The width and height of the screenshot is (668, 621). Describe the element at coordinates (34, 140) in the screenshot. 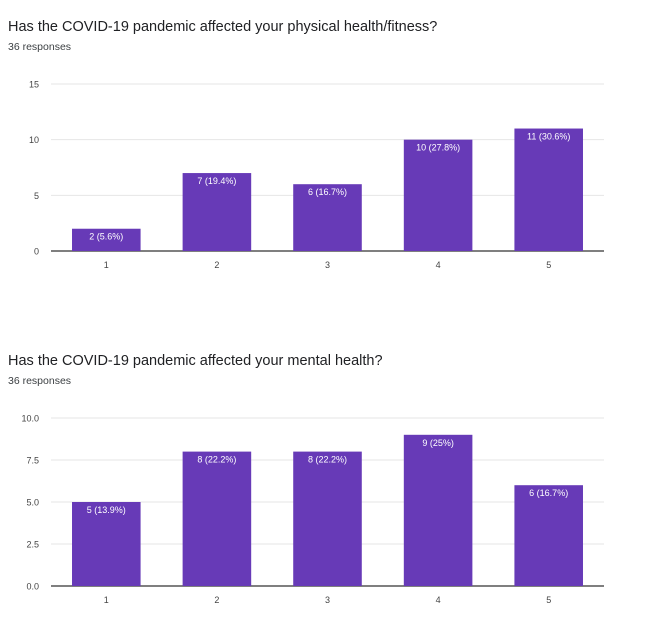

I see `y-tick-label: 10` at that location.